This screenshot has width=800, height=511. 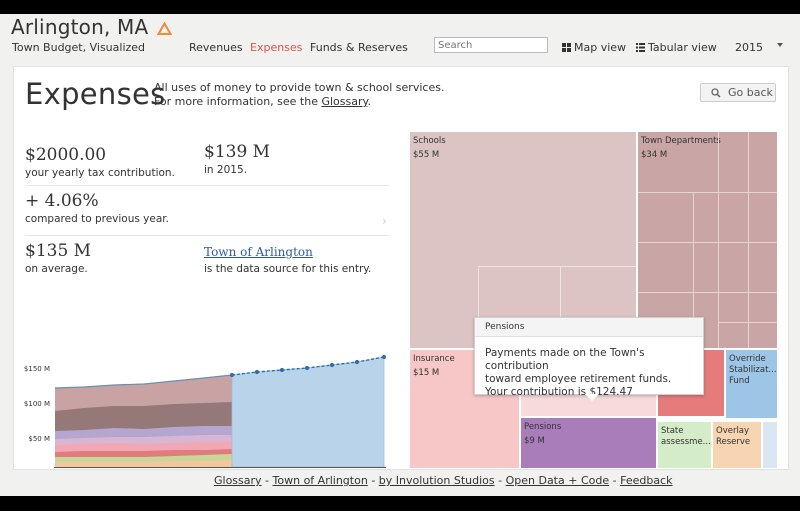 What do you see at coordinates (434, 359) in the screenshot?
I see `cell-name: Insurance` at bounding box center [434, 359].